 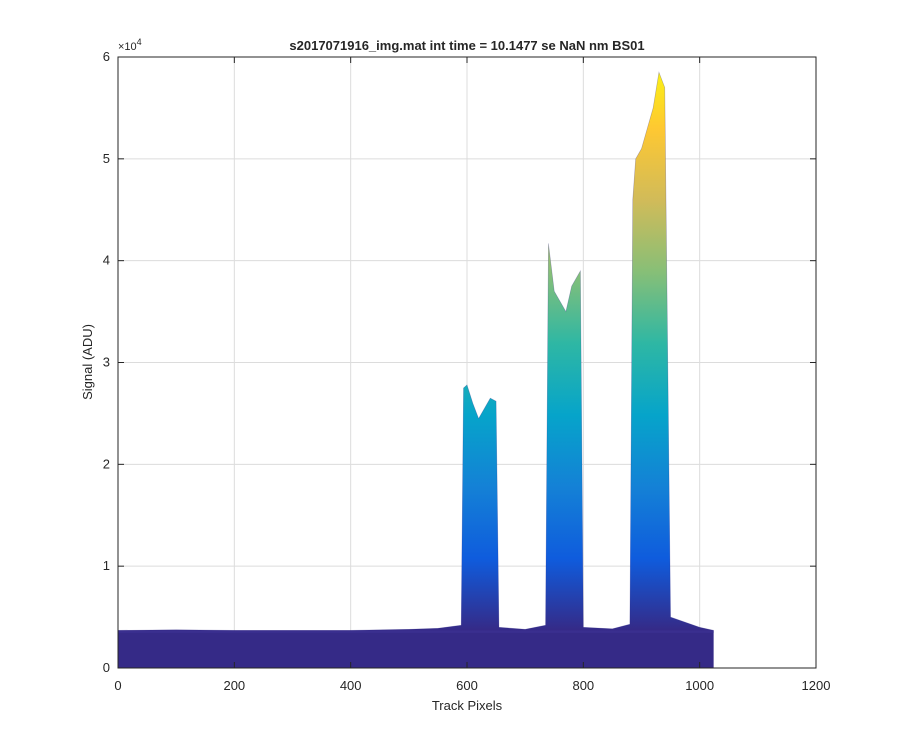 I want to click on y-tick-label: 2, so click(x=106, y=463).